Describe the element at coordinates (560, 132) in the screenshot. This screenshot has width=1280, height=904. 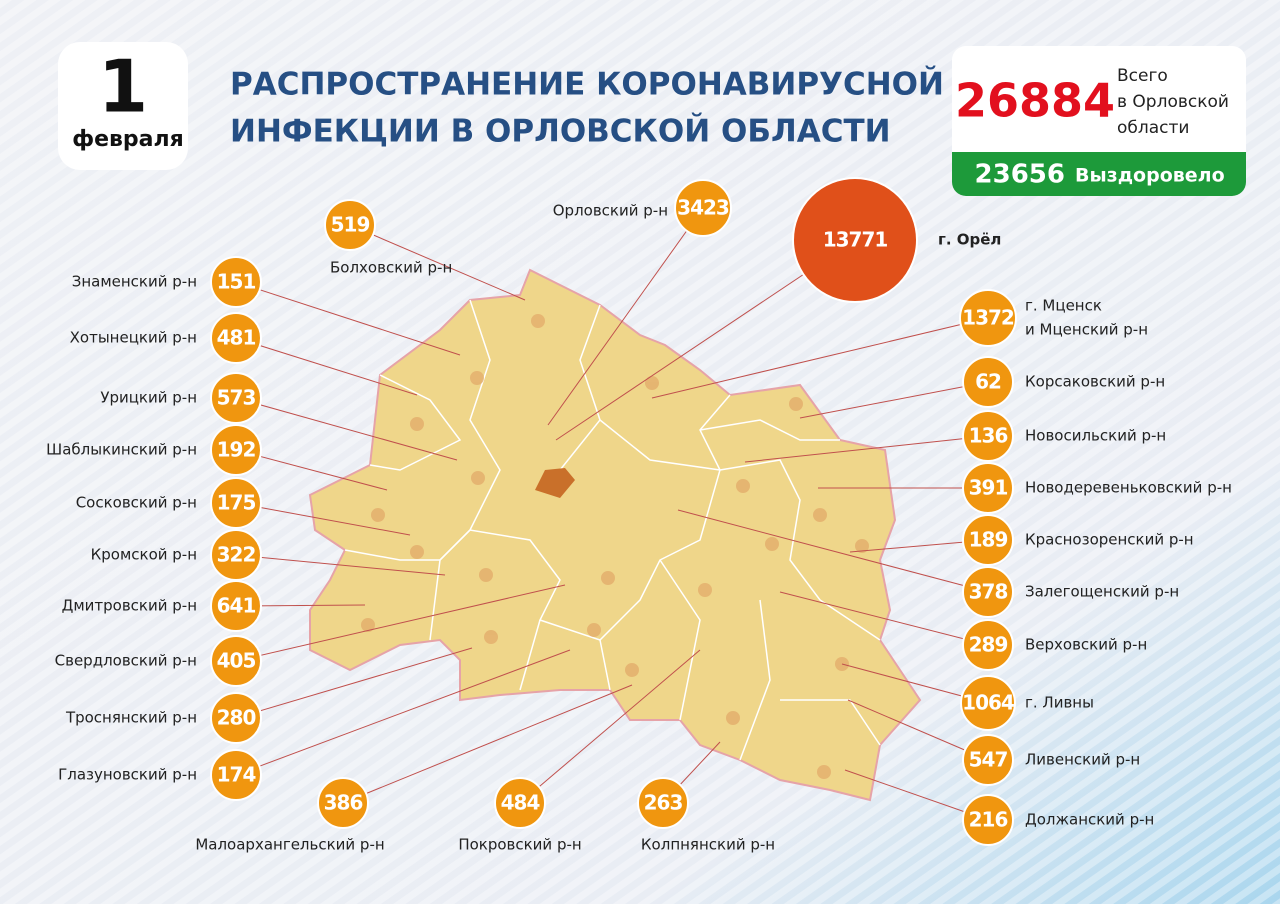
I see `title-line: ИНФЕКЦИИ В ОРЛОВСКОЙ ОБЛАСТИ` at that location.